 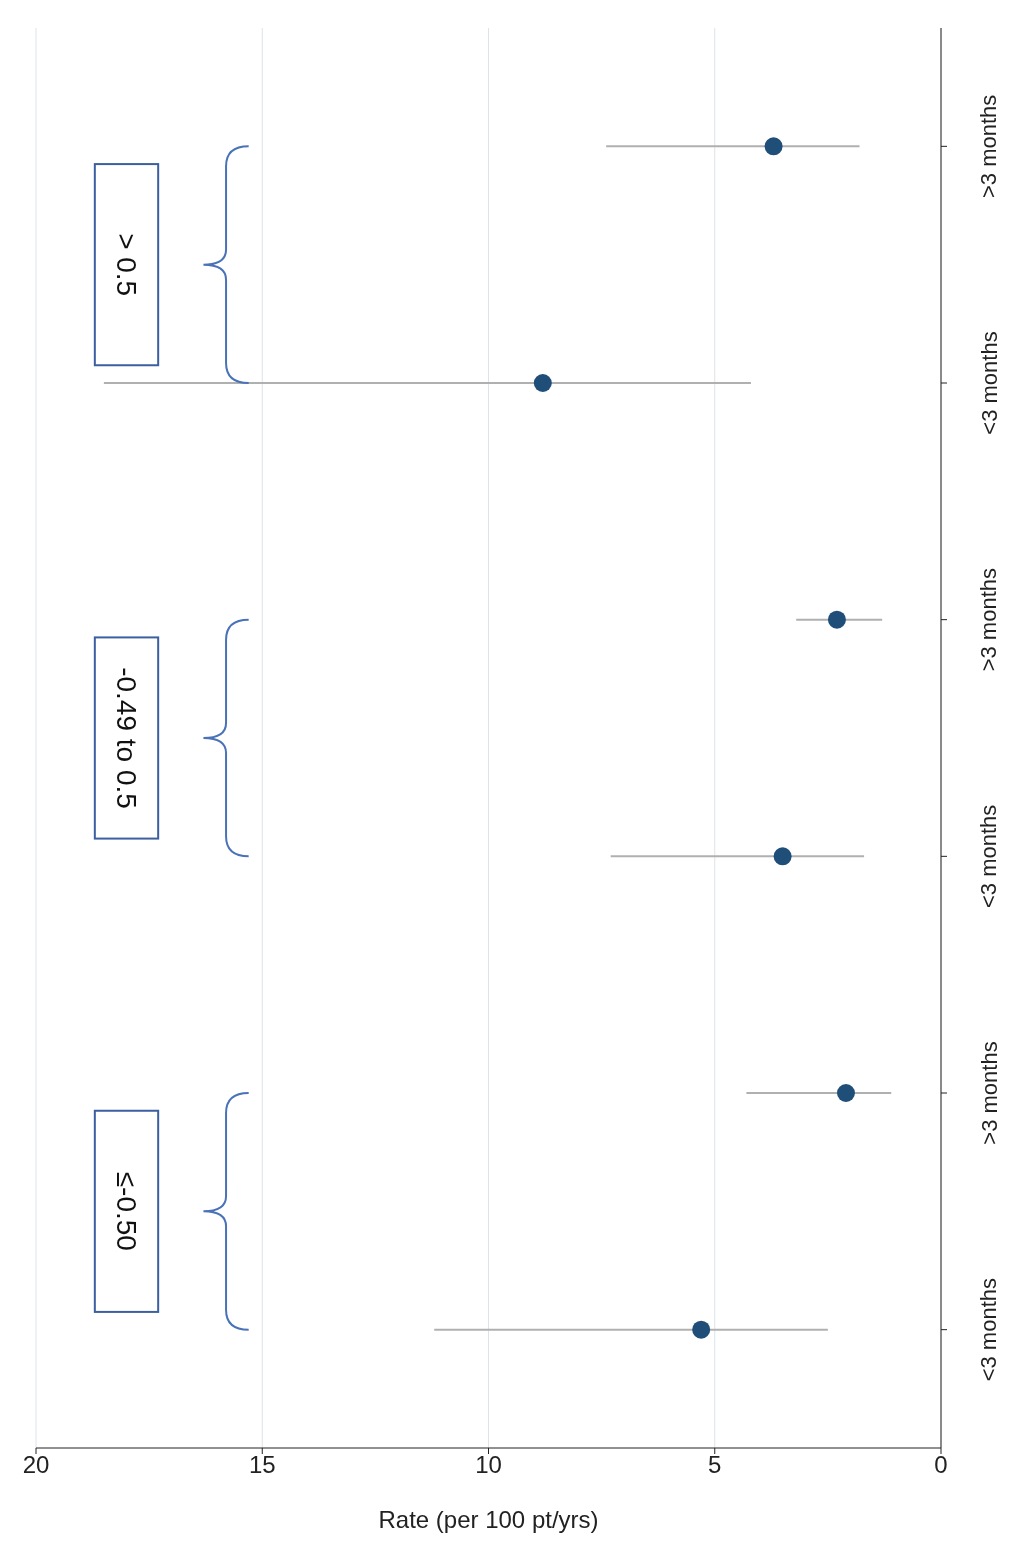 What do you see at coordinates (126, 1211) in the screenshot?
I see `annotation: ≤-0.50` at bounding box center [126, 1211].